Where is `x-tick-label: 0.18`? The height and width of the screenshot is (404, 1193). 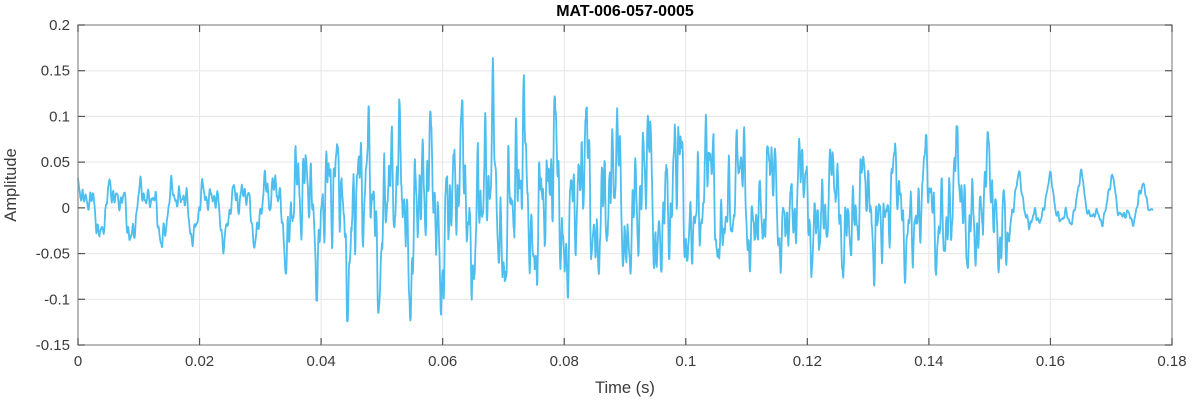 x-tick-label: 0.18 is located at coordinates (1171, 361).